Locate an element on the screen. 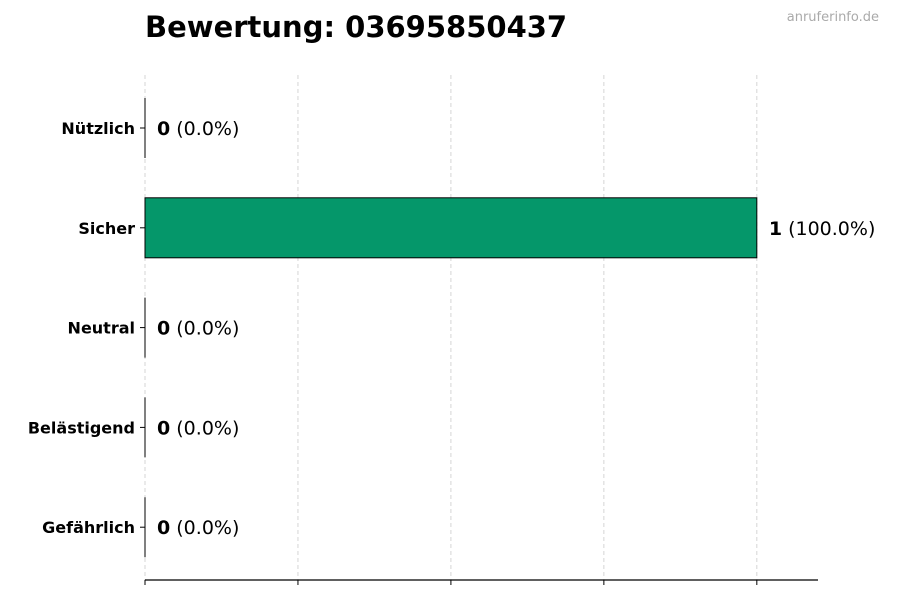  category-label: Gefährlich is located at coordinates (88, 527).